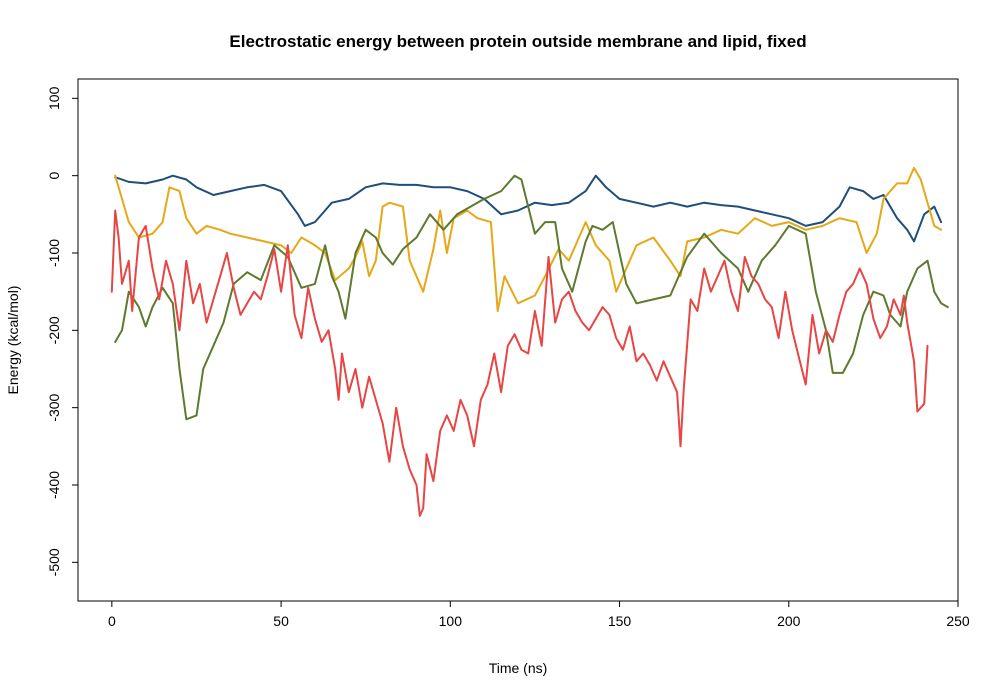 Image resolution: width=999 pixels, height=699 pixels. What do you see at coordinates (620, 621) in the screenshot?
I see `x-tick-label: 150` at bounding box center [620, 621].